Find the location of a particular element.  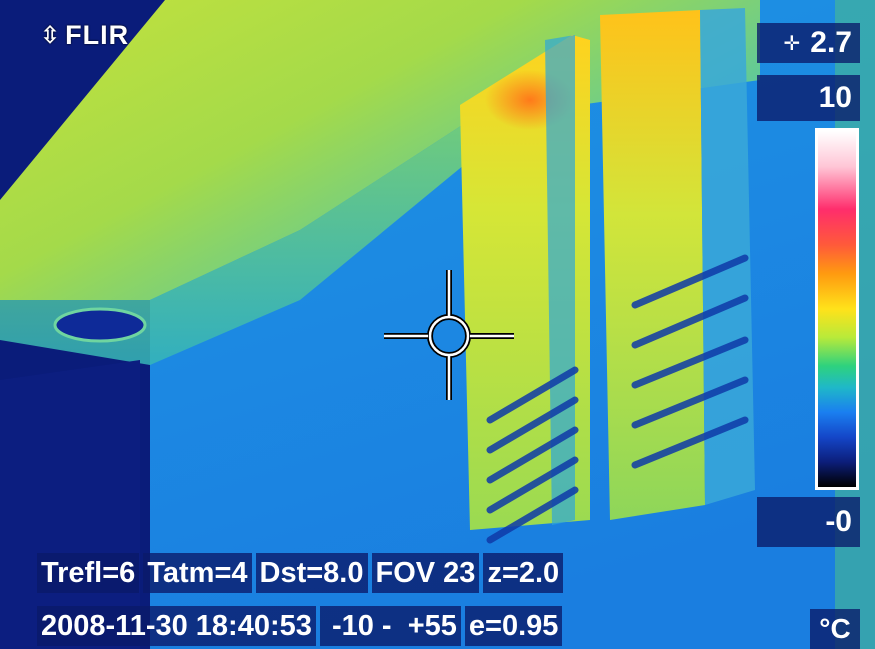

unit-label: °C is located at coordinates (835, 628).